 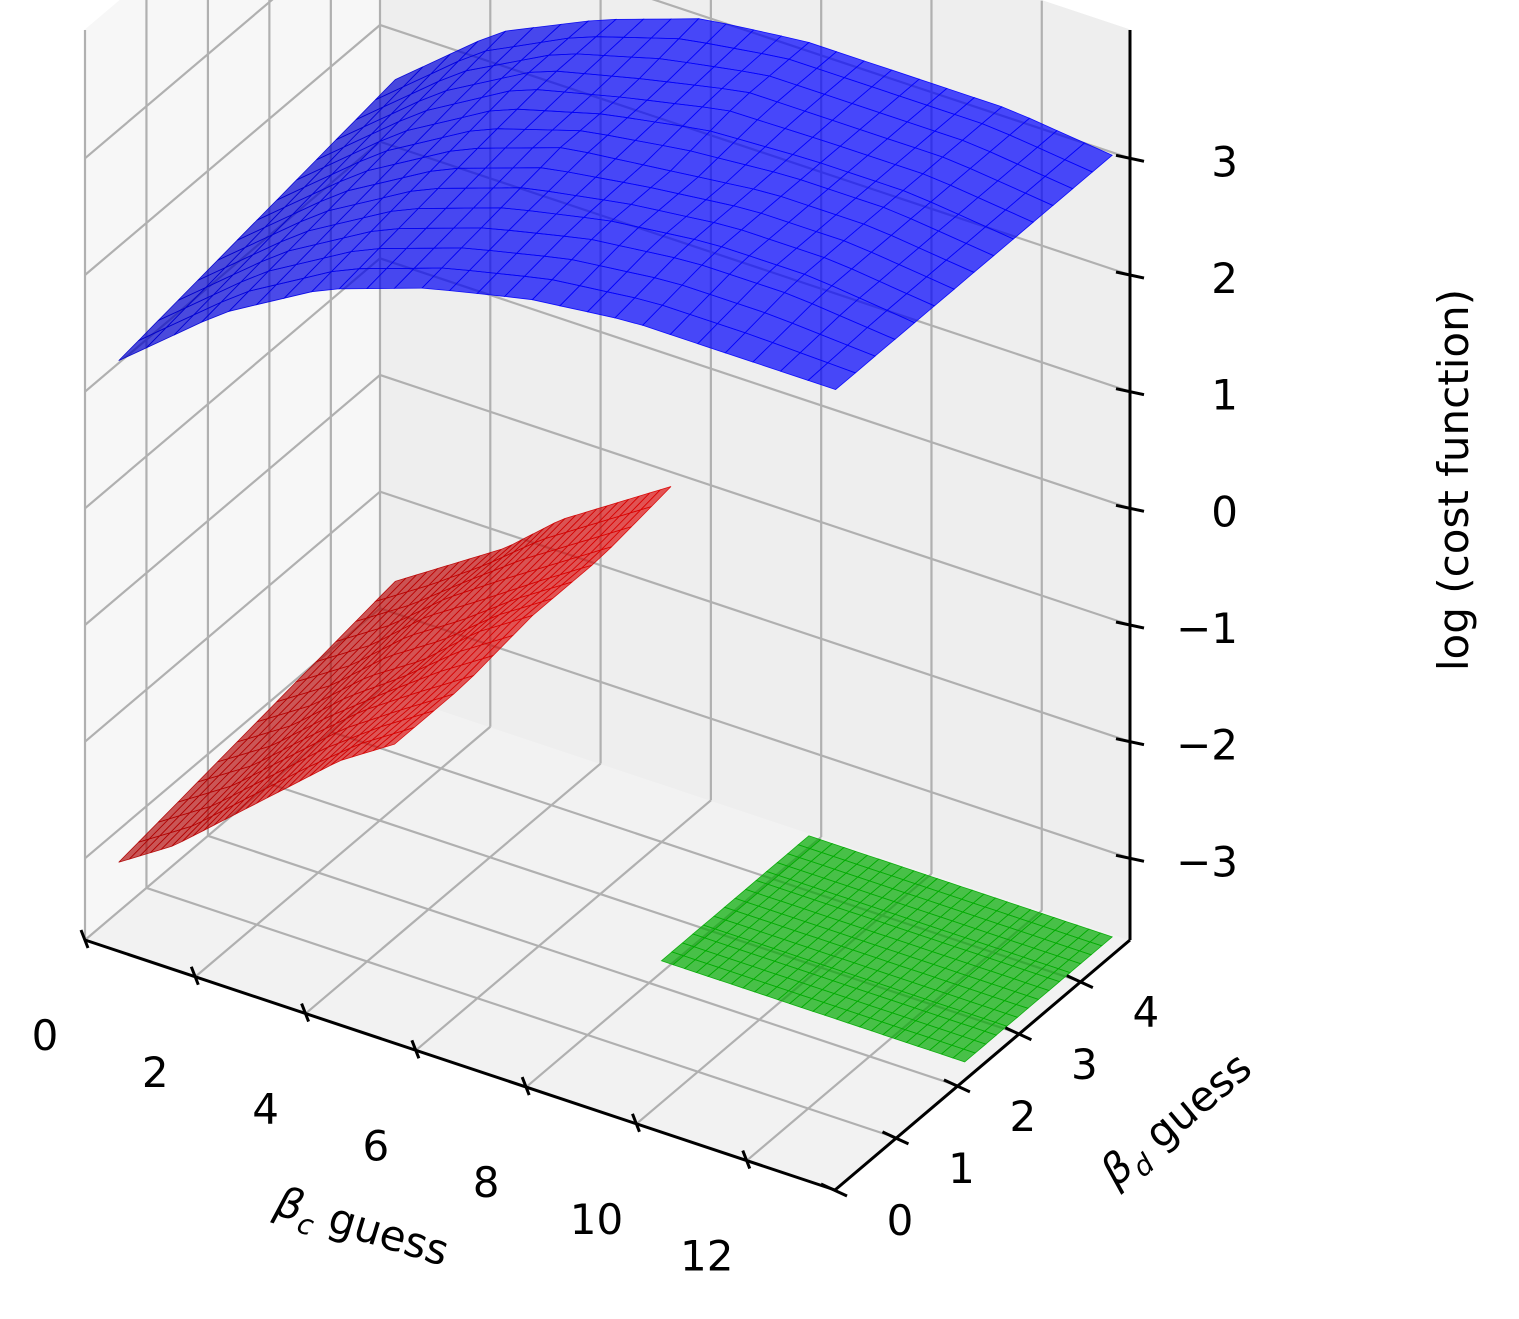 What do you see at coordinates (961, 1168) in the screenshot?
I see `y-tick-label: 1` at bounding box center [961, 1168].